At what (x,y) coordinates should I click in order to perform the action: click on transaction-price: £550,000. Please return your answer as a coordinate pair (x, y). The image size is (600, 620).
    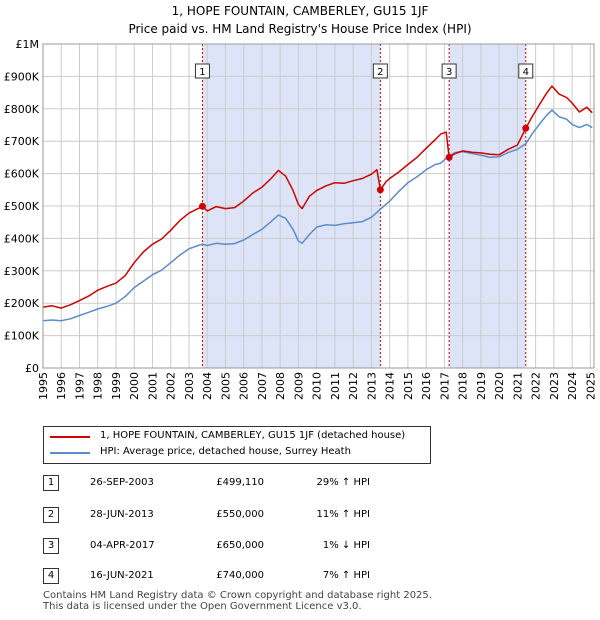
    Looking at the image, I should click on (240, 514).